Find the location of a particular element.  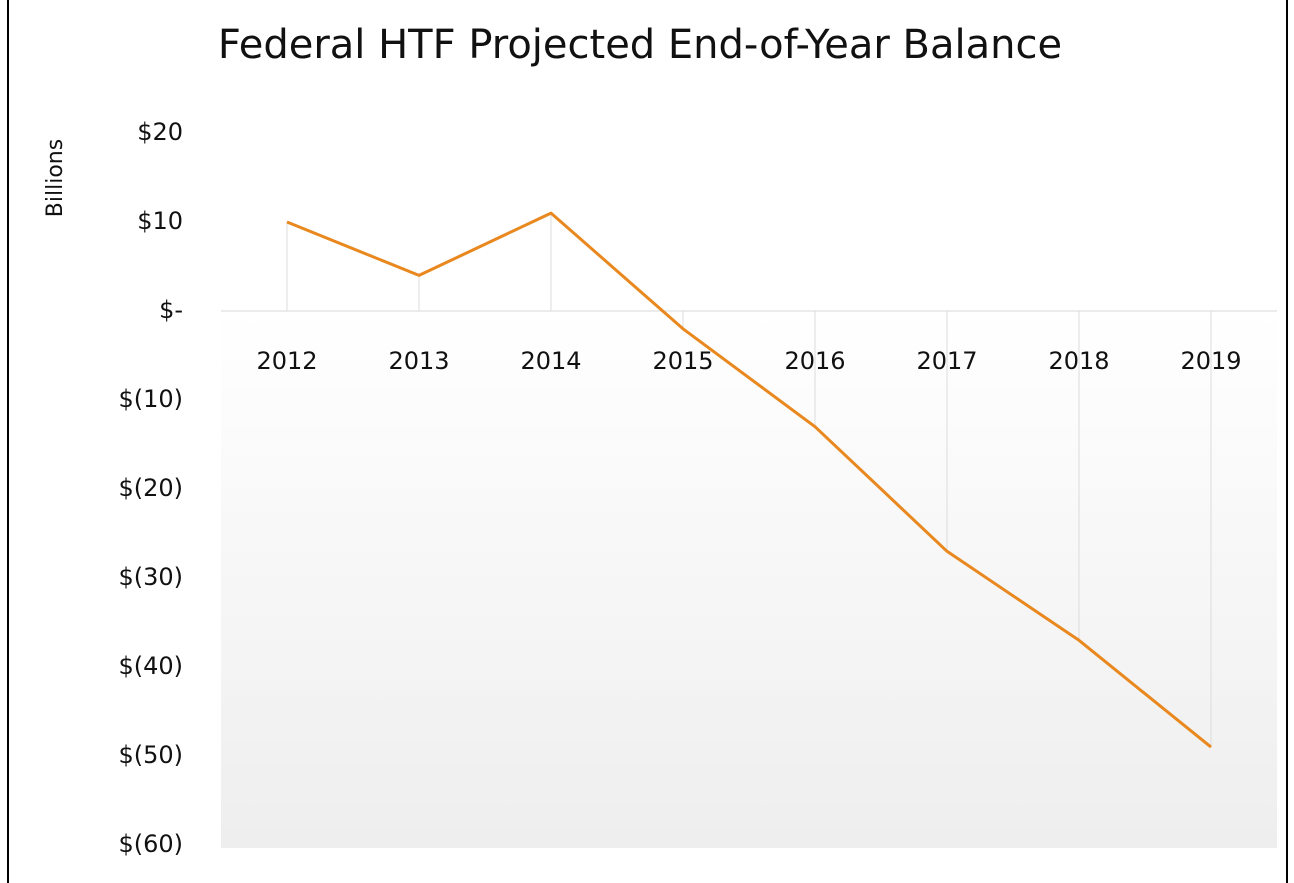

x-tick-label: 2017 is located at coordinates (946, 361).